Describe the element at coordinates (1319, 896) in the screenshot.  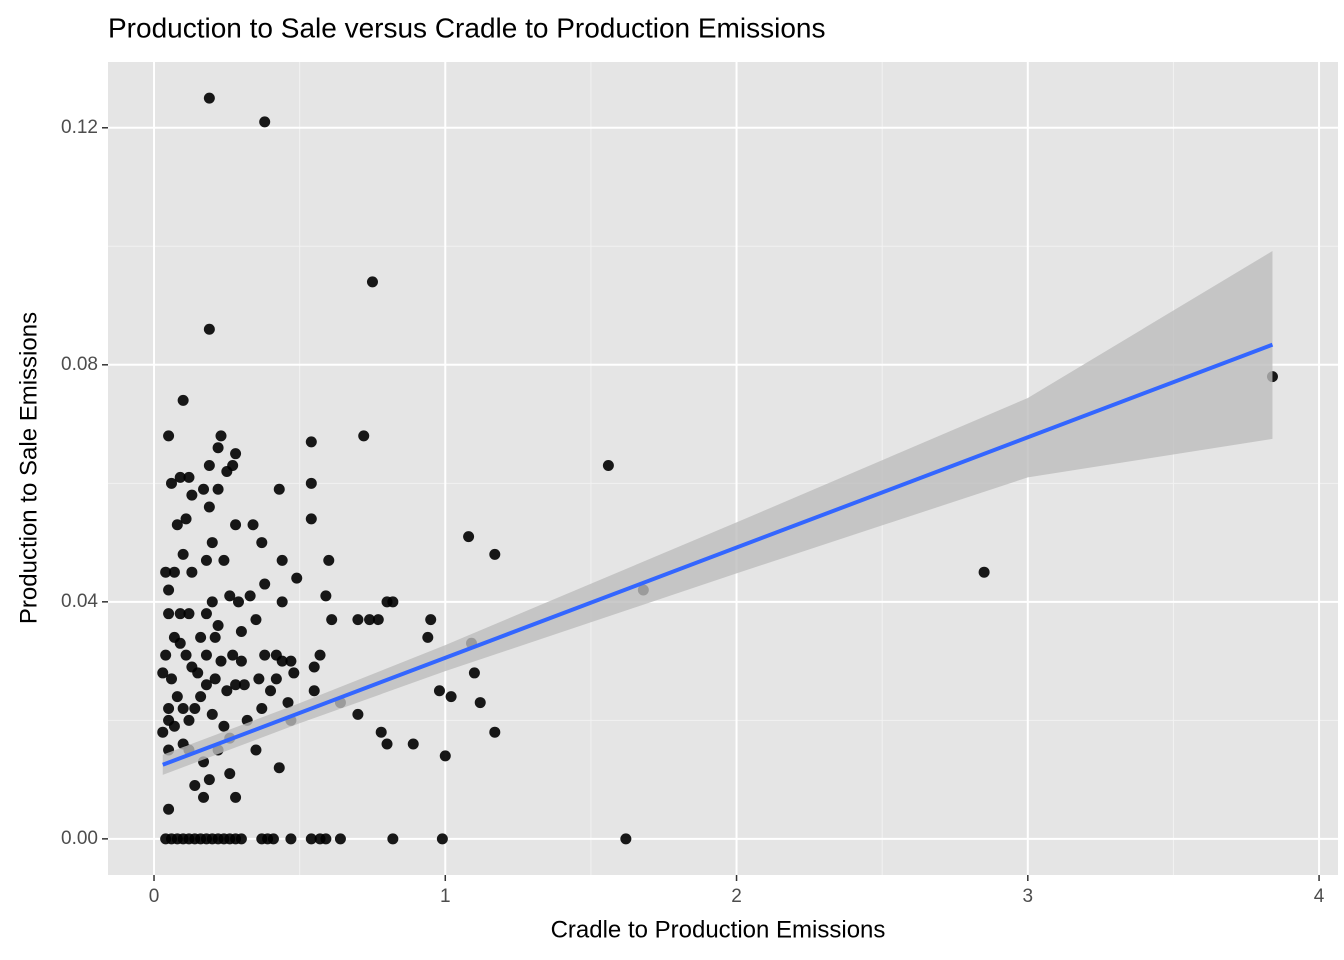
I see `x-tick-label: 4` at that location.